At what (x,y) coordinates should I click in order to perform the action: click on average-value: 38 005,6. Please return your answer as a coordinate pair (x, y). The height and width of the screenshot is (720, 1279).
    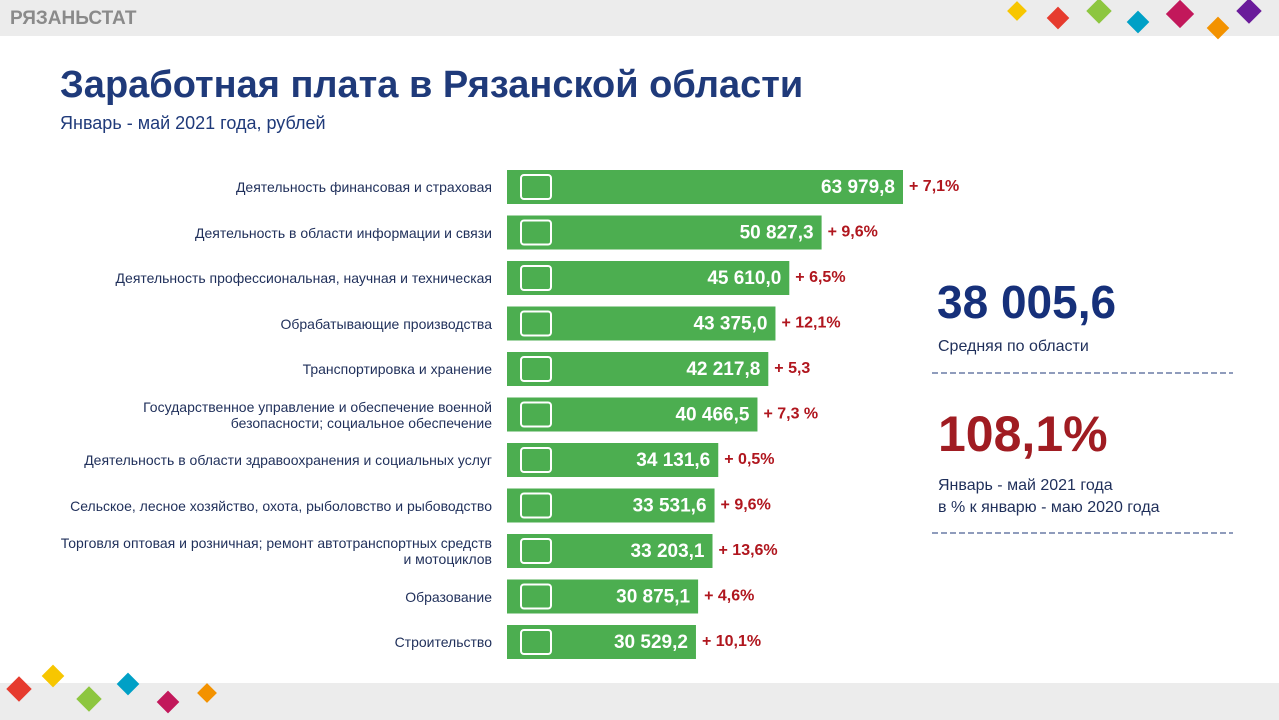
    Looking at the image, I should click on (1026, 302).